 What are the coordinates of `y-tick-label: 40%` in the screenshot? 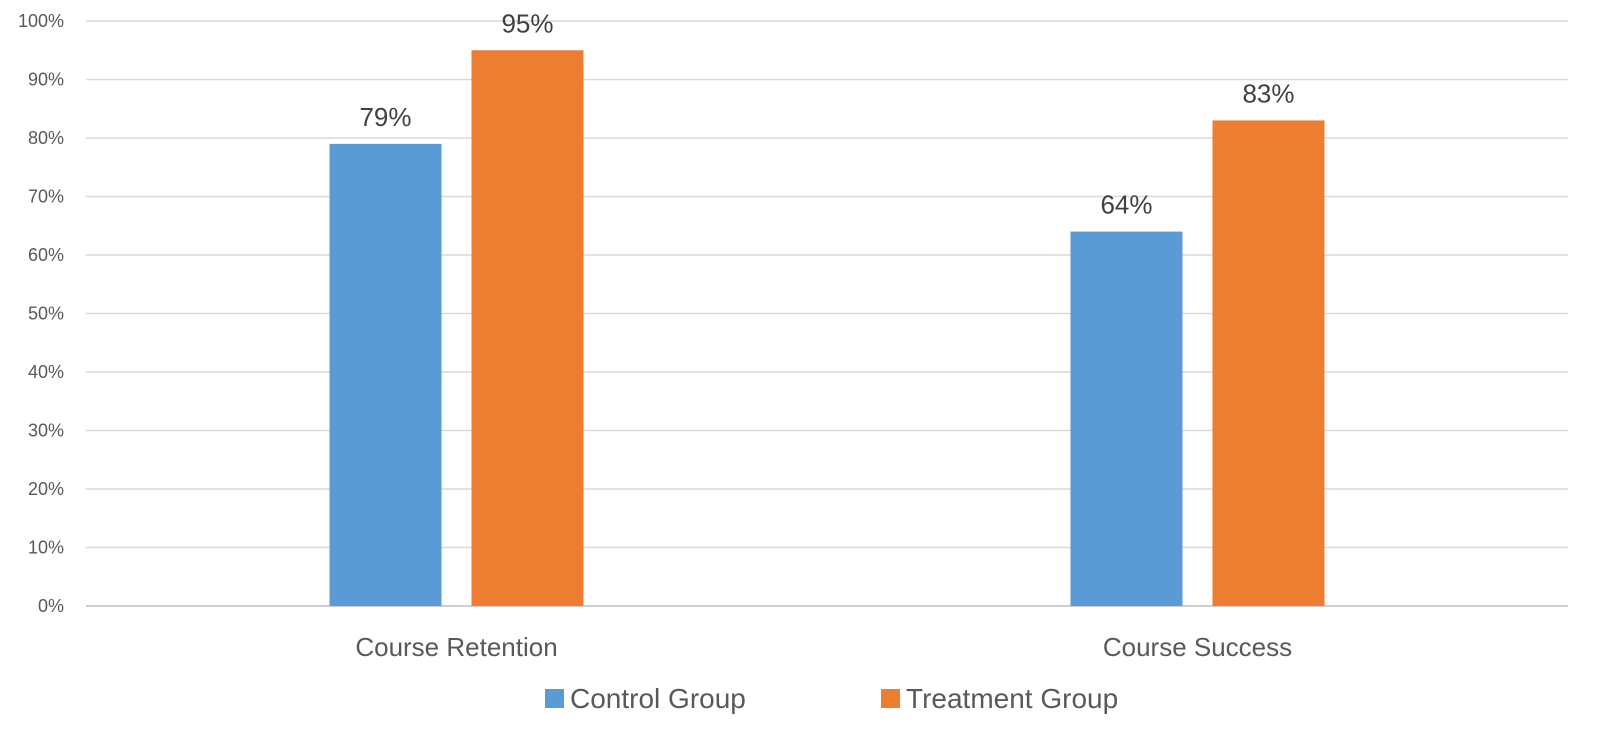 It's located at (46, 372).